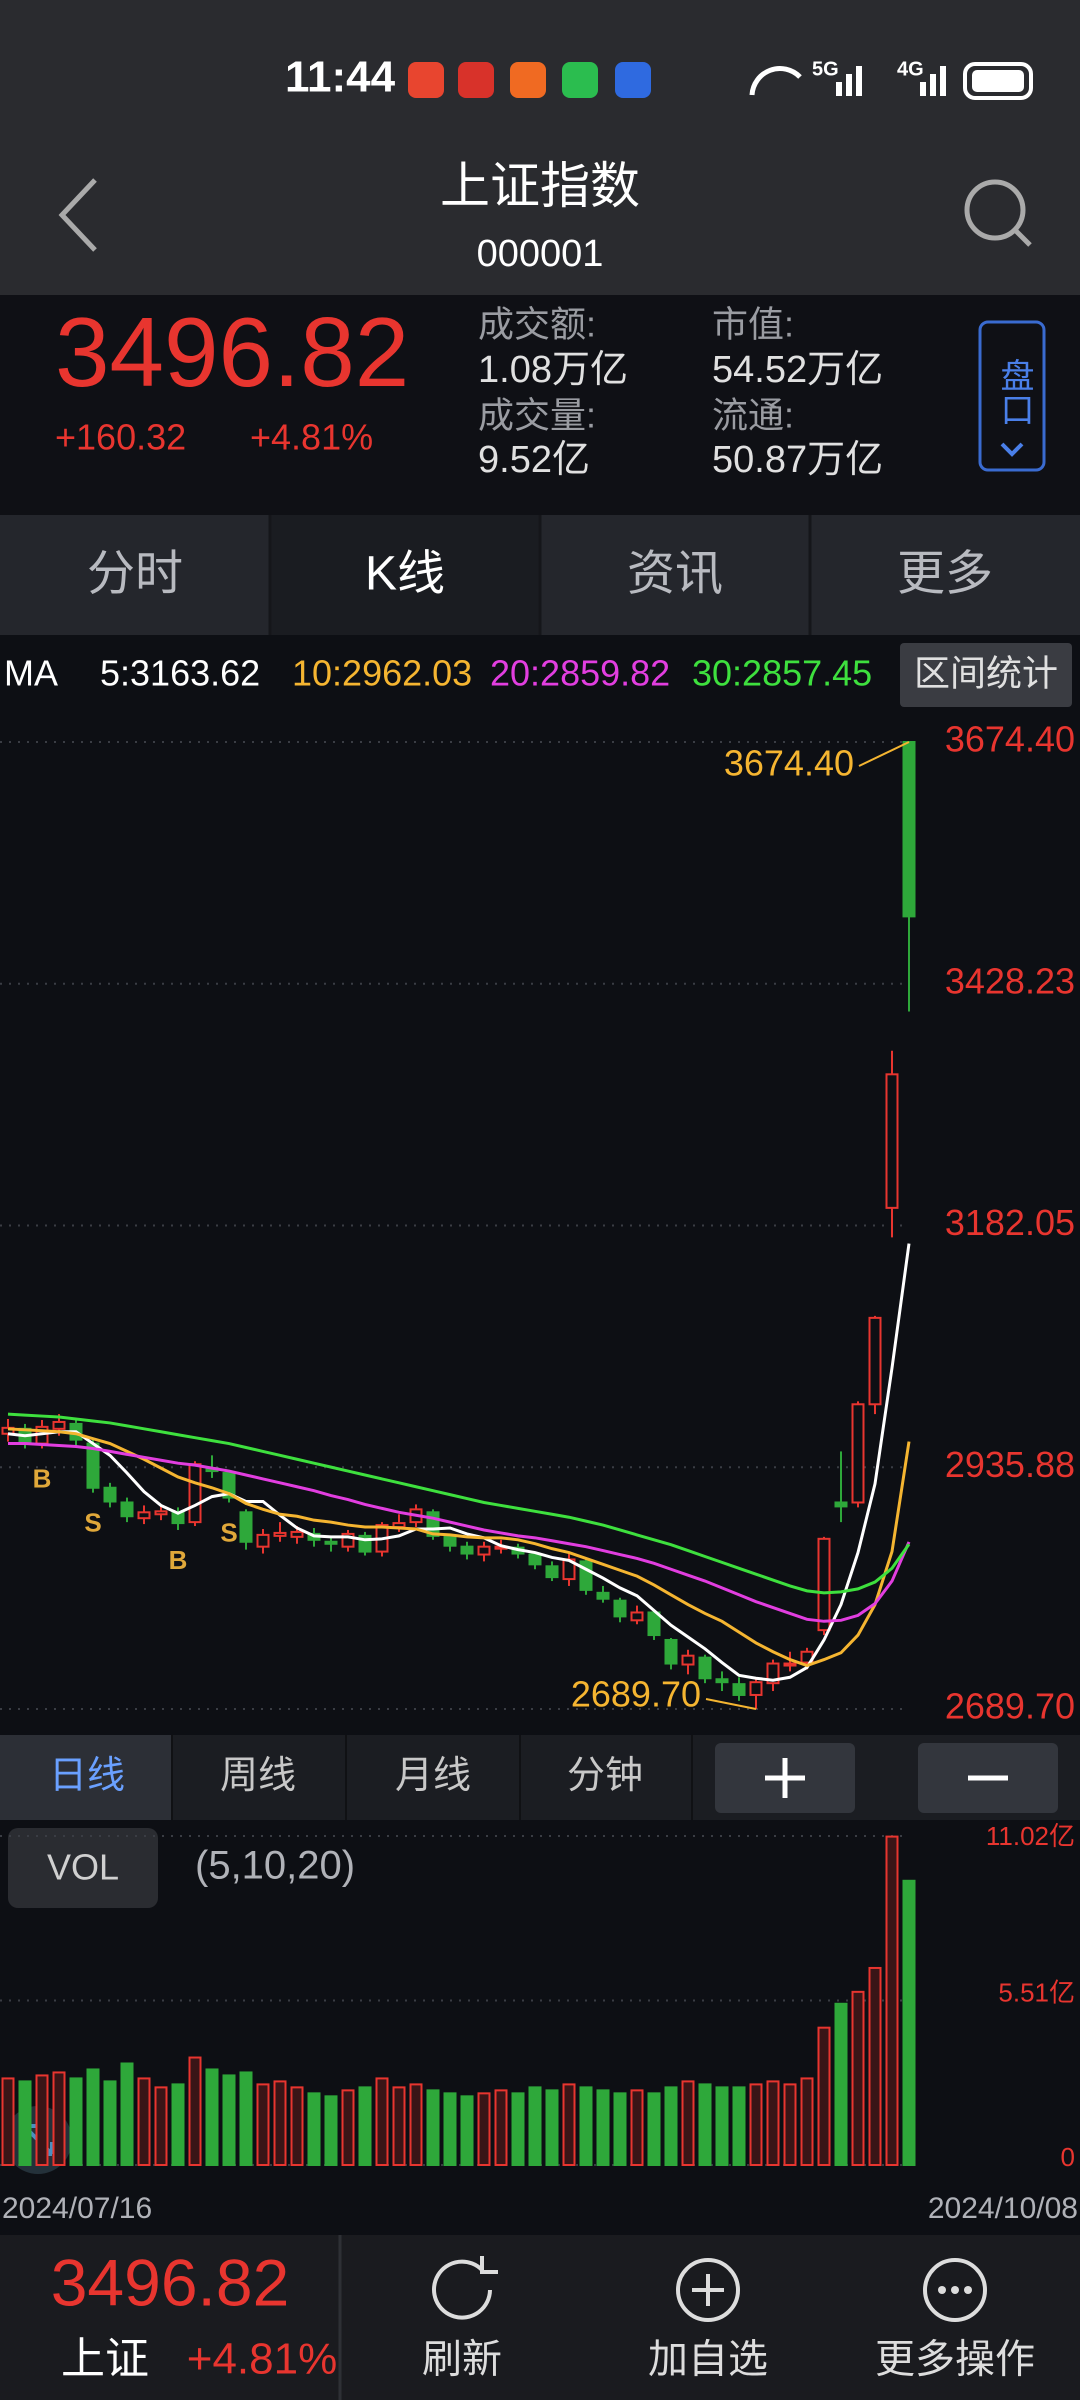  What do you see at coordinates (708, 2360) in the screenshot?
I see `action-label: 加自选` at bounding box center [708, 2360].